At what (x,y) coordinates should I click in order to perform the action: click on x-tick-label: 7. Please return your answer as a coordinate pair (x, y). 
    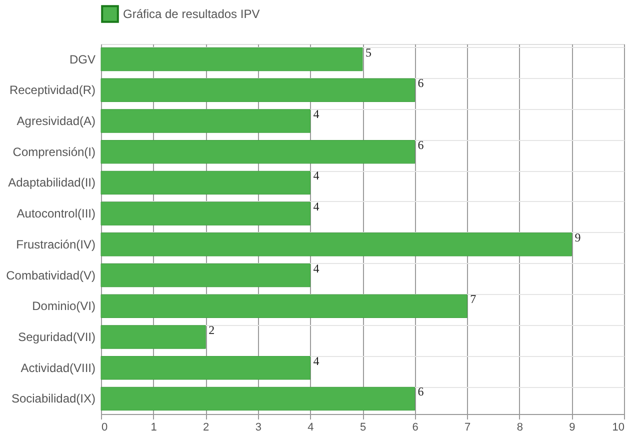
    Looking at the image, I should click on (467, 426).